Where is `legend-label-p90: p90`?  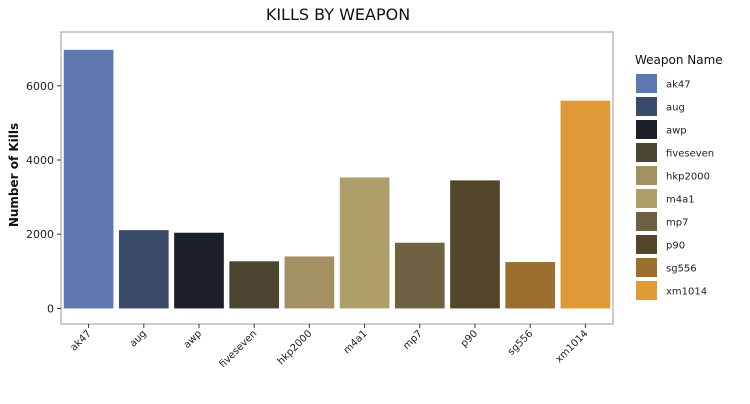 legend-label-p90: p90 is located at coordinates (675, 246).